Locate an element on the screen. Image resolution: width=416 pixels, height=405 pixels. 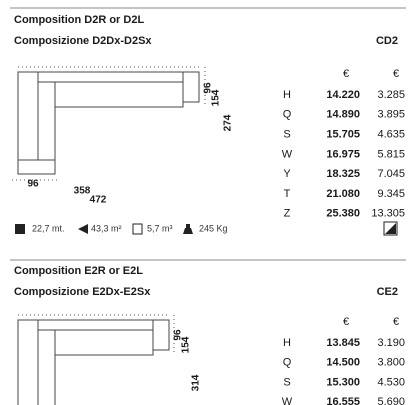
dimension-label: 358 is located at coordinates (82, 191).